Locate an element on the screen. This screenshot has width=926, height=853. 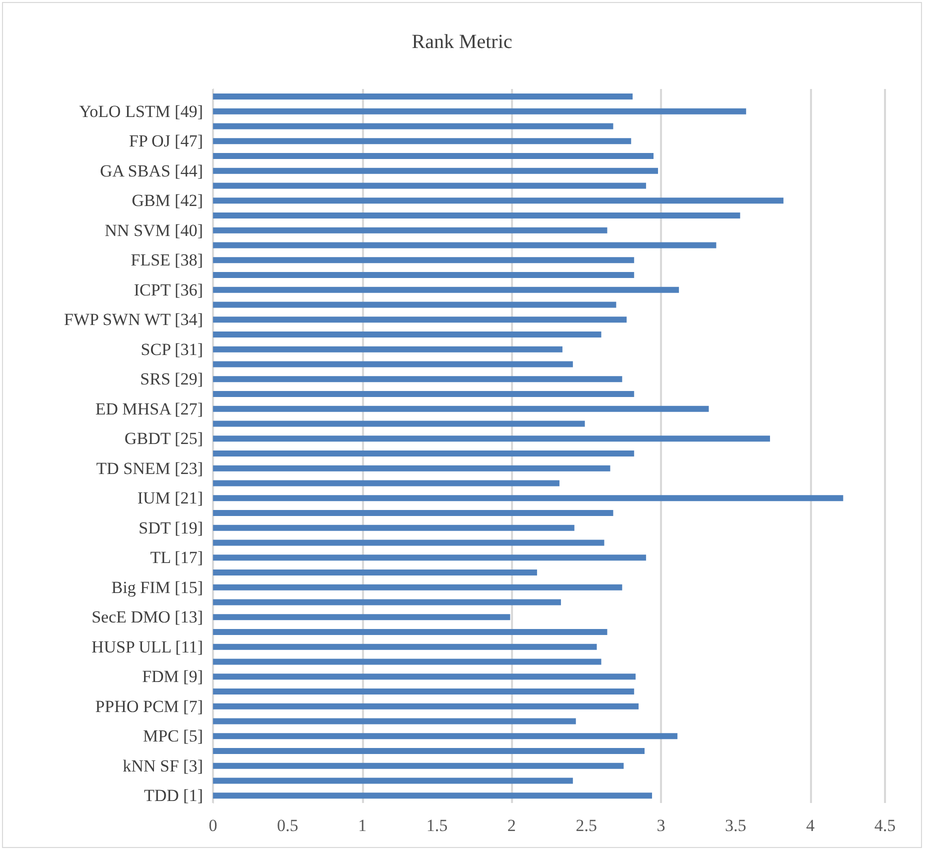
x-tick-label: 0 is located at coordinates (213, 825).